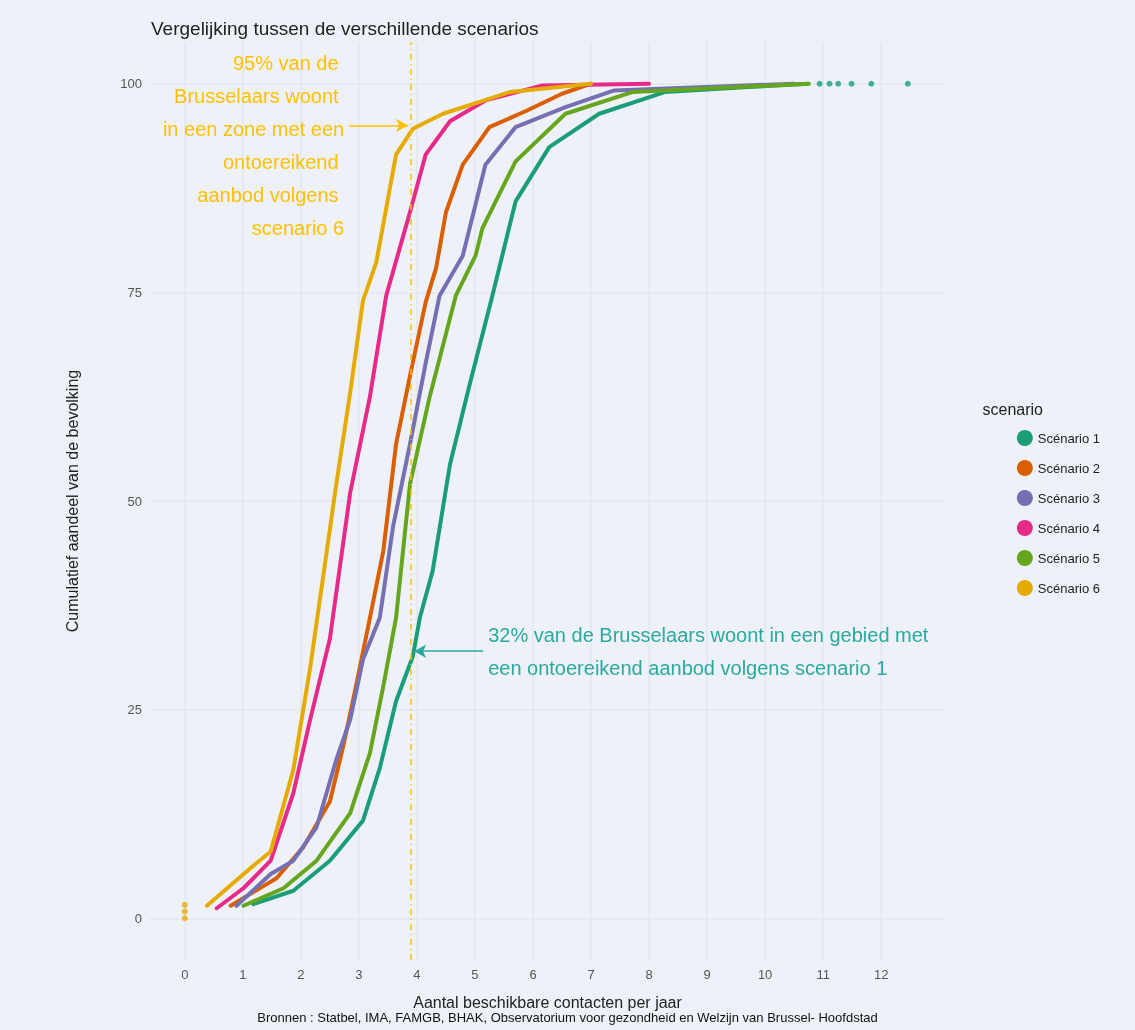  What do you see at coordinates (134, 292) in the screenshot?
I see `y-tick-label: 75` at bounding box center [134, 292].